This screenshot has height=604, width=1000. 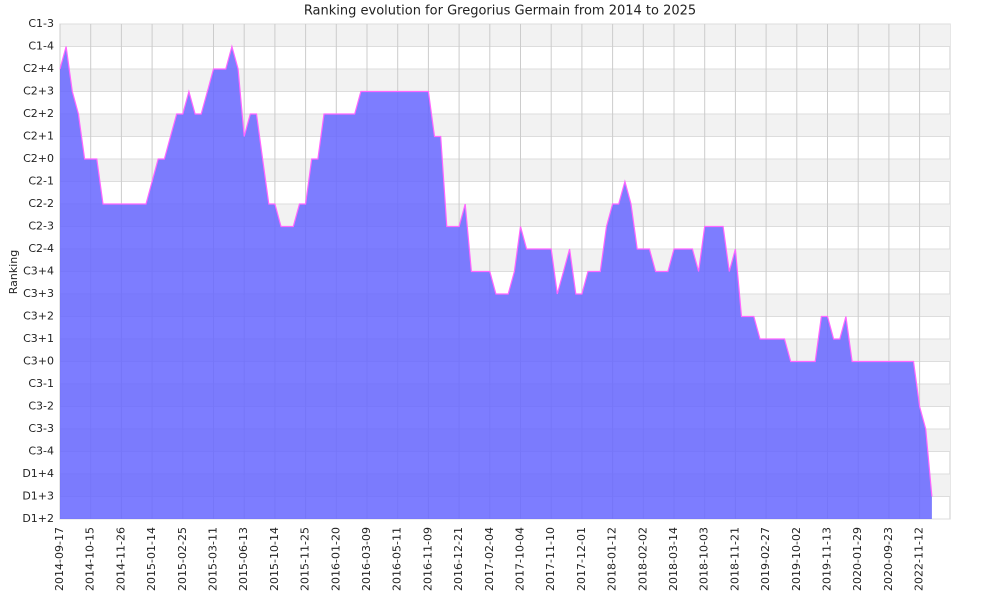 What do you see at coordinates (41, 428) in the screenshot?
I see `y-tick-label: C3-3` at bounding box center [41, 428].